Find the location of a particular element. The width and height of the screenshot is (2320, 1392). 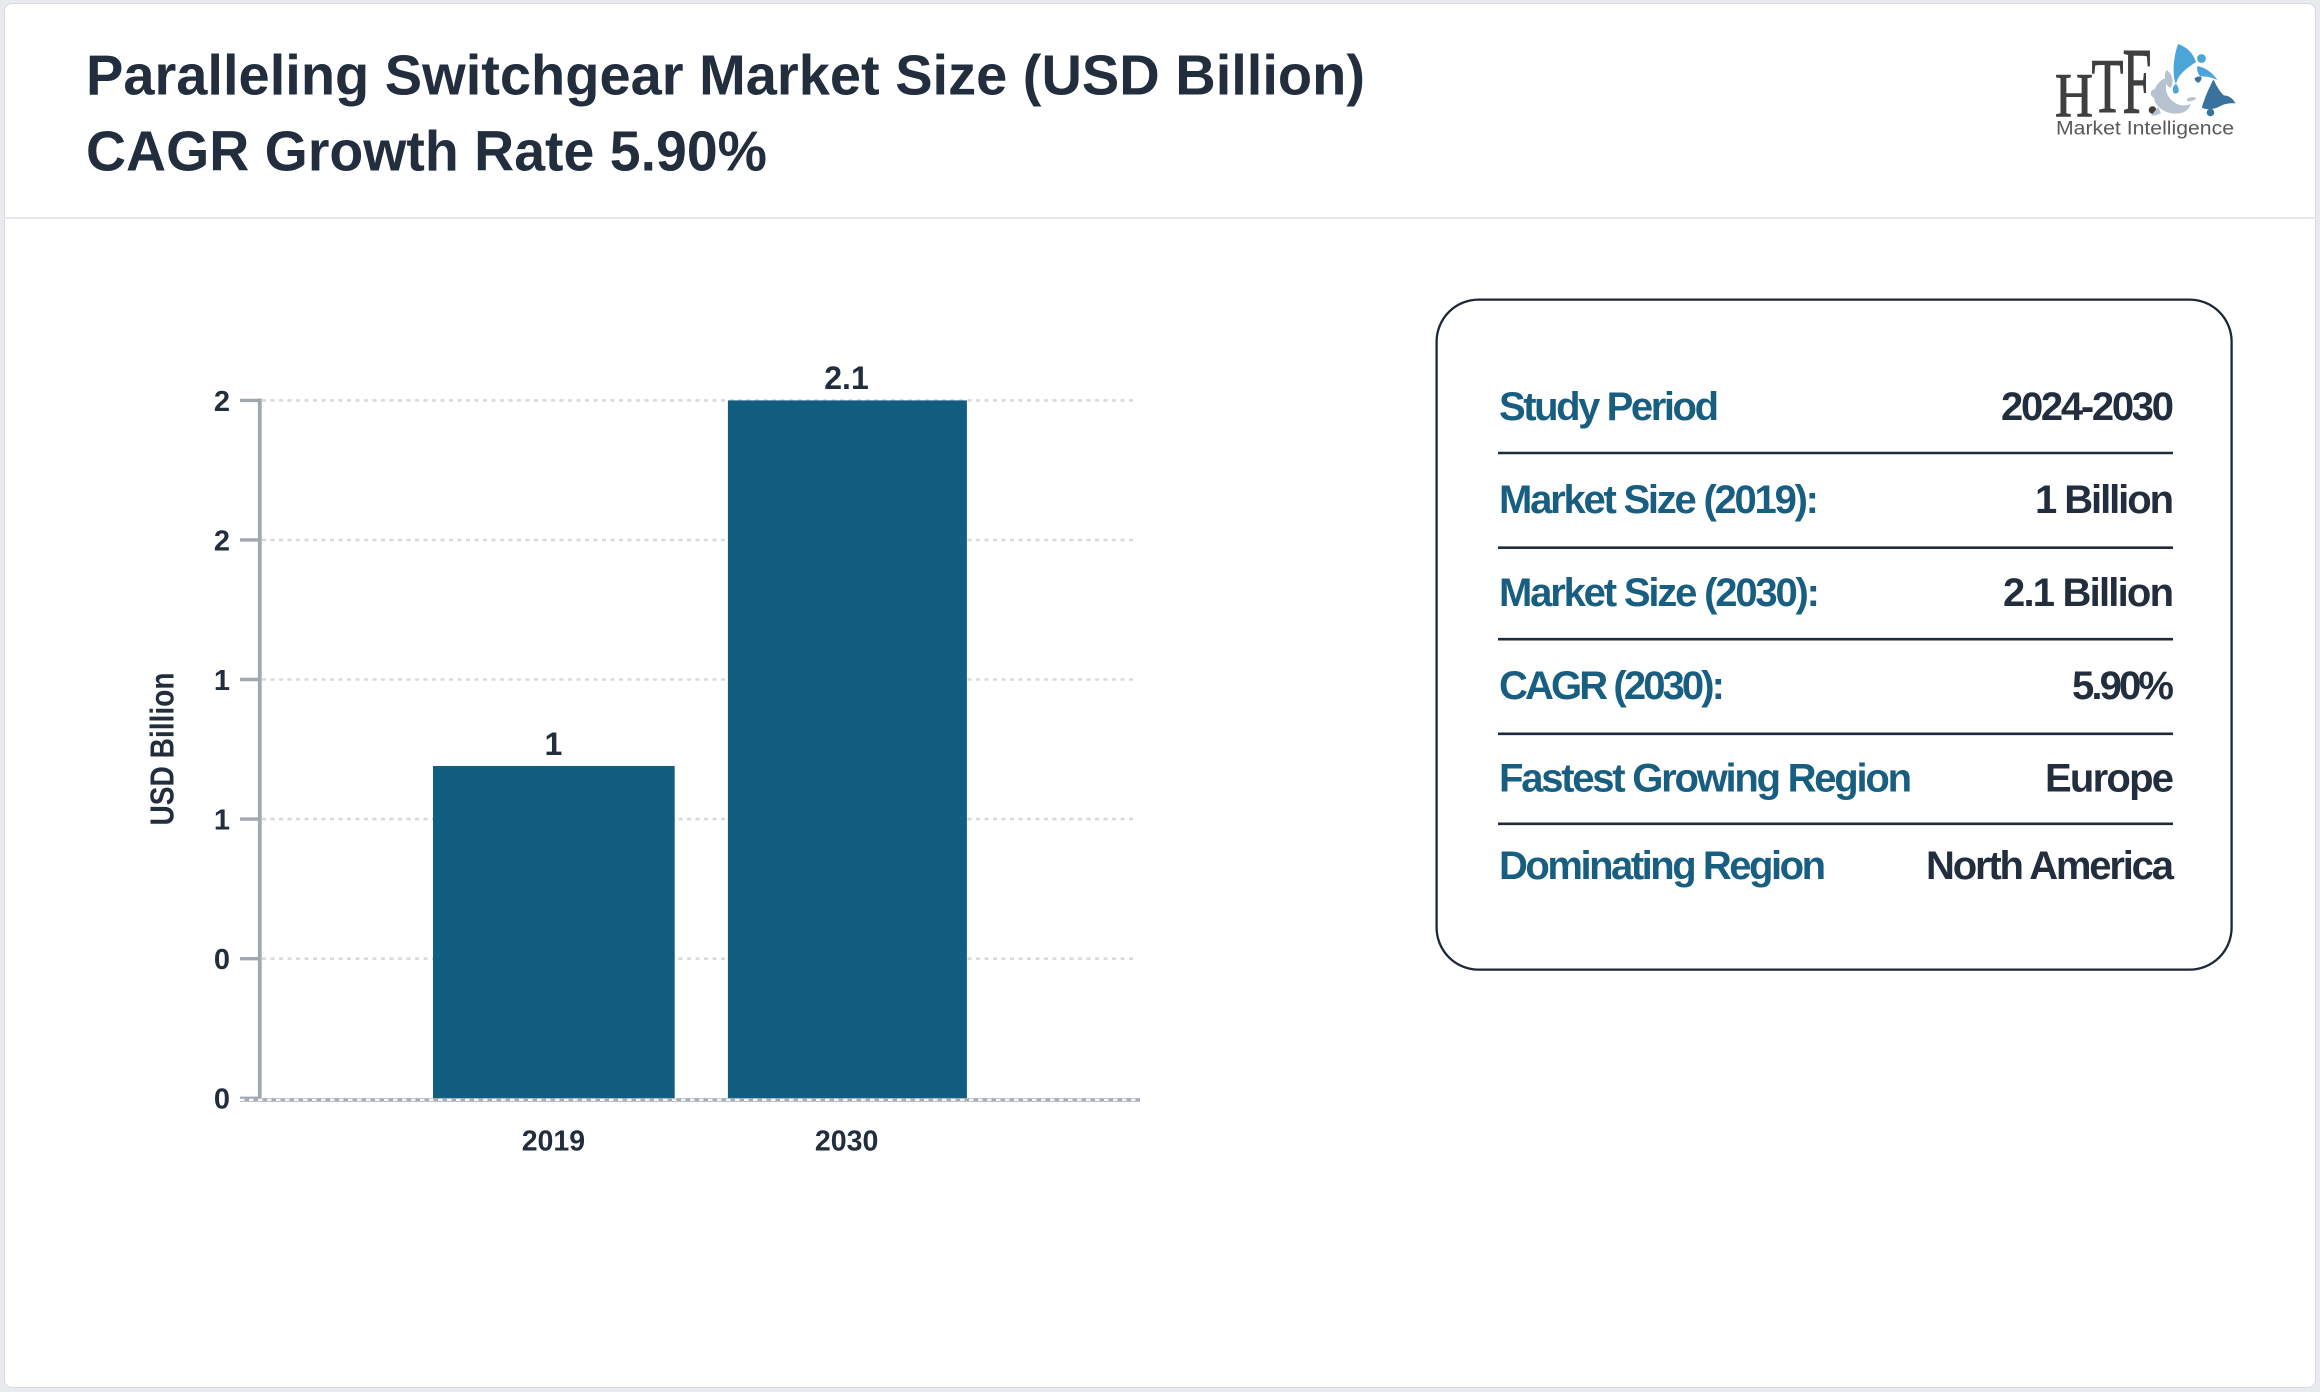

svg-text: 2030 is located at coordinates (846, 1142).